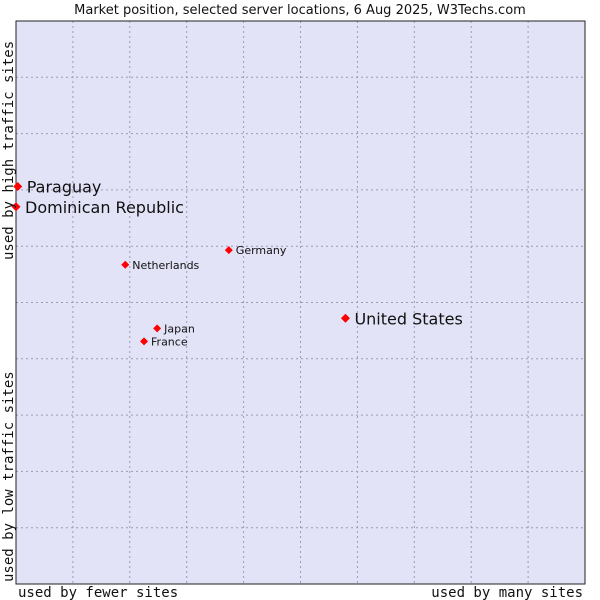  What do you see at coordinates (408, 318) in the screenshot?
I see `point-label-united-states: United States` at bounding box center [408, 318].